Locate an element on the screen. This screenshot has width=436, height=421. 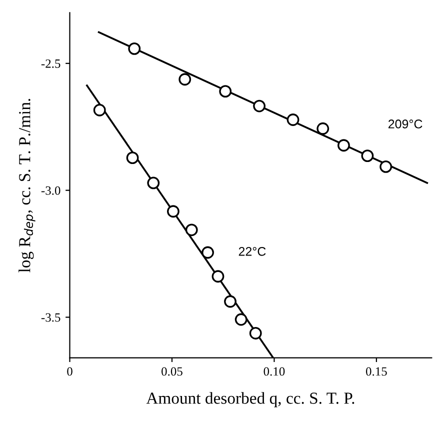
x-tick-label: 0.10 is located at coordinates (274, 371).